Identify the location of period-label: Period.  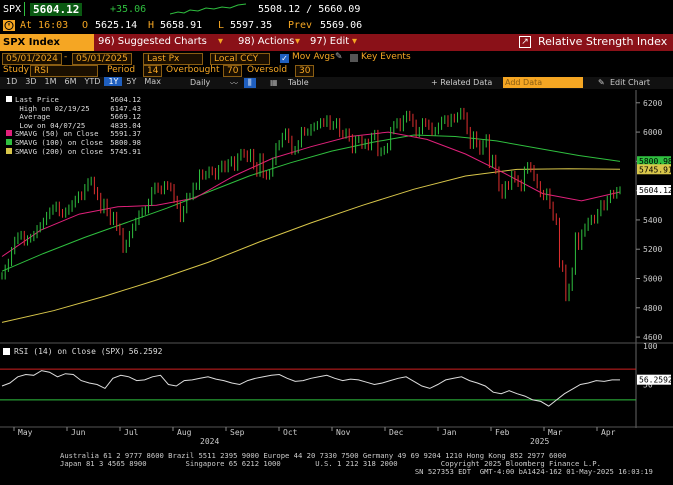
(121, 70).